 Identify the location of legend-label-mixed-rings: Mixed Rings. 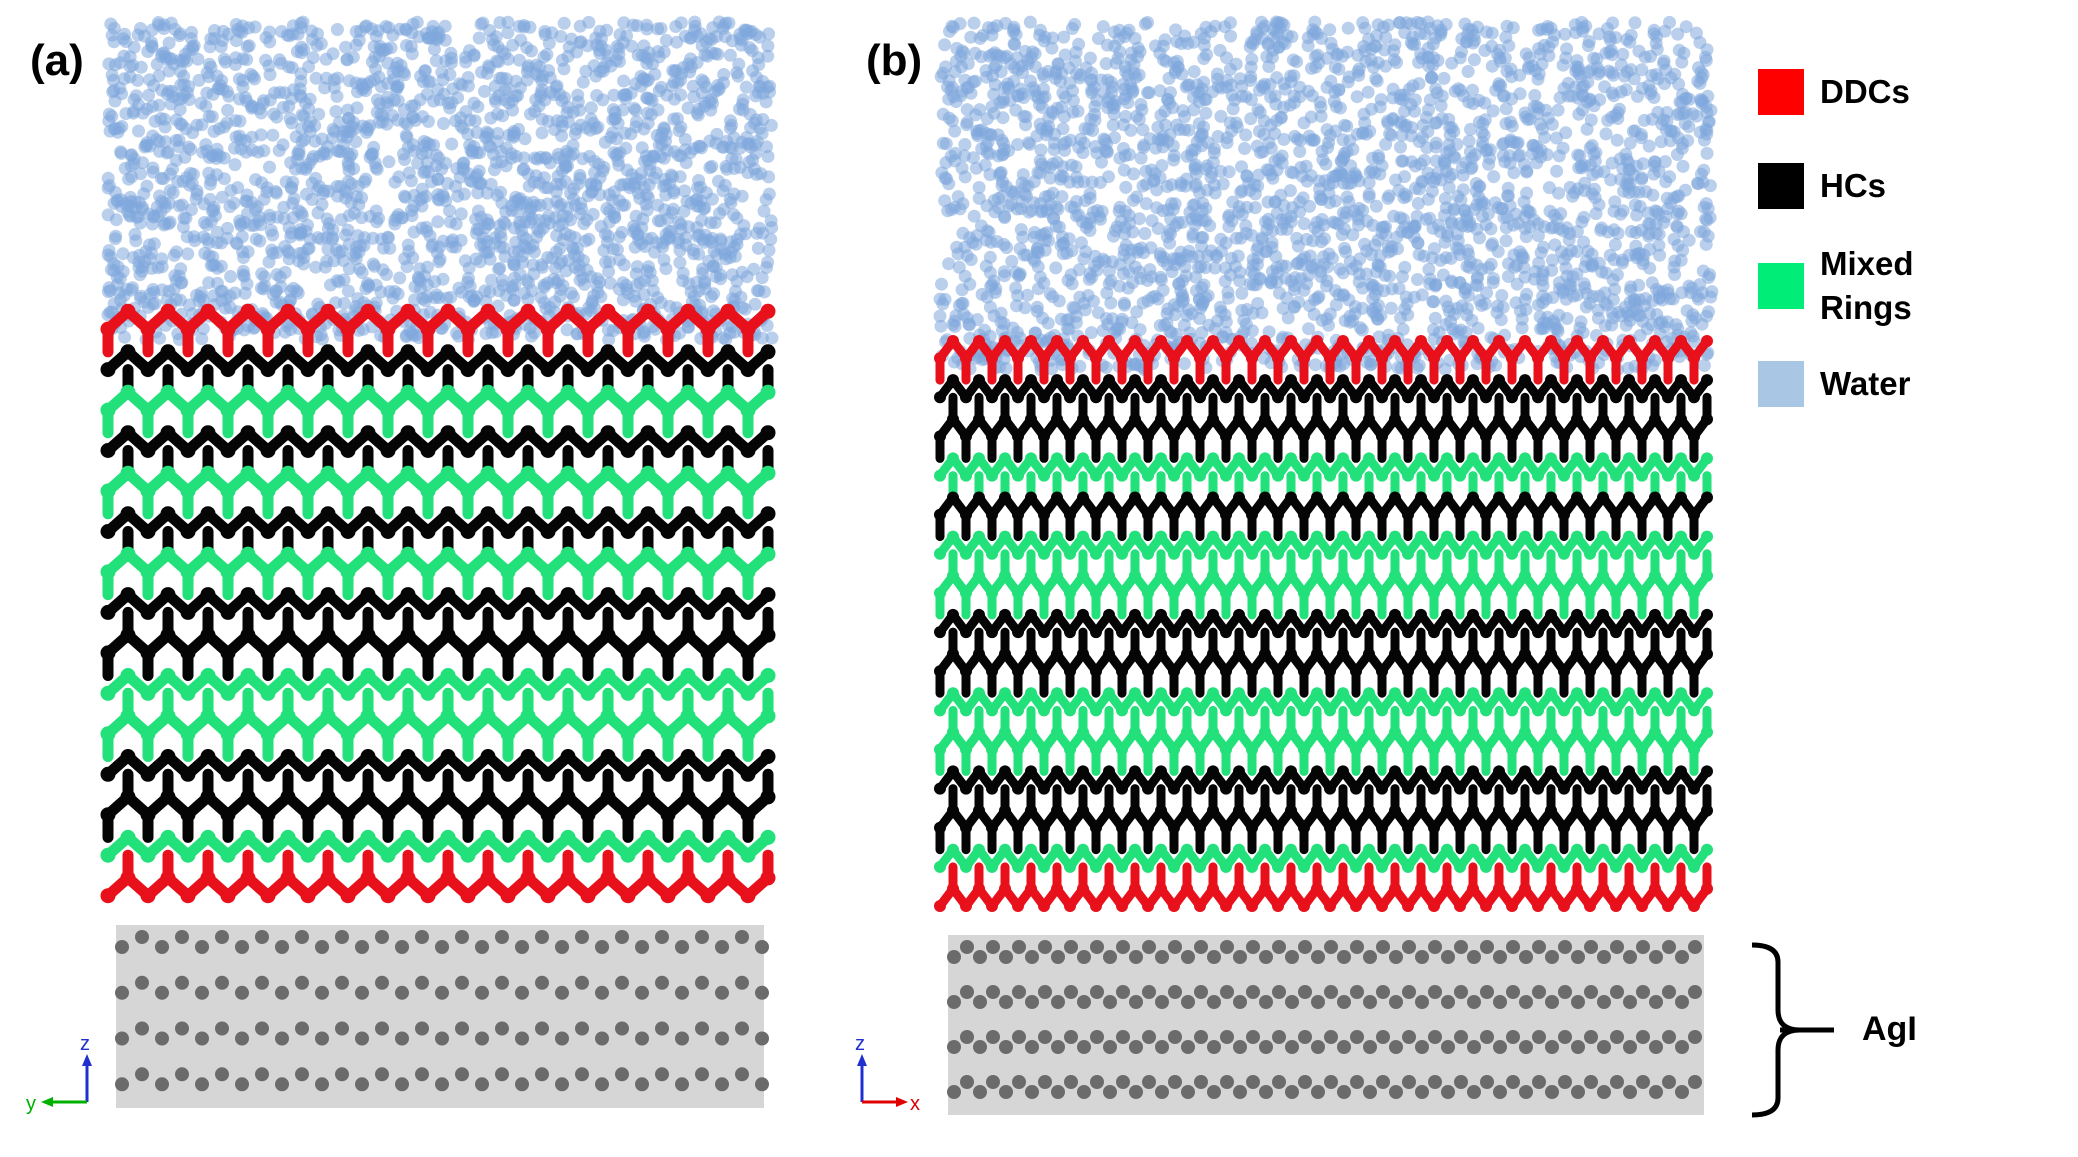
(1867, 286).